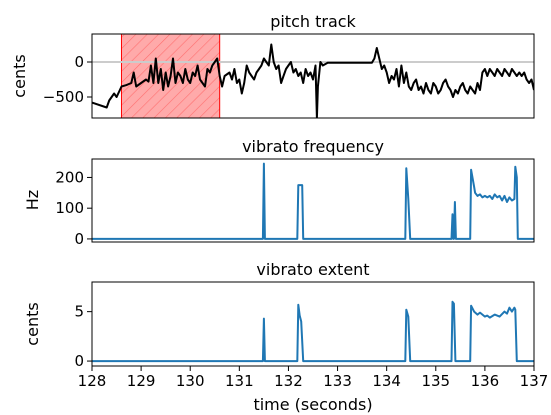  Describe the element at coordinates (79, 312) in the screenshot. I see `y-tick-label: 5` at that location.